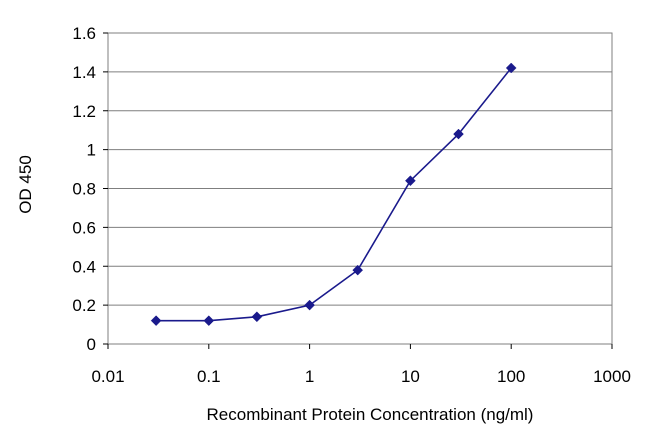 The image size is (650, 433). What do you see at coordinates (511, 376) in the screenshot?
I see `x-tick-label: 100` at bounding box center [511, 376].